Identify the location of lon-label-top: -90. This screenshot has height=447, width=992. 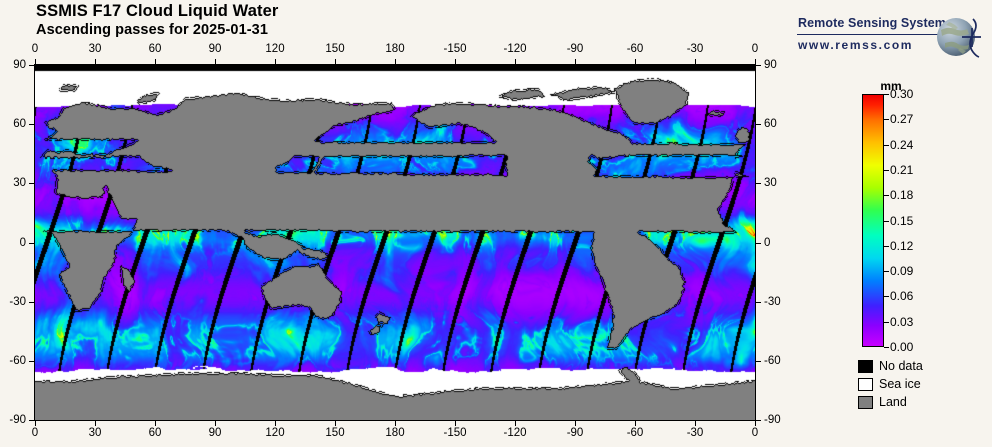
(575, 49).